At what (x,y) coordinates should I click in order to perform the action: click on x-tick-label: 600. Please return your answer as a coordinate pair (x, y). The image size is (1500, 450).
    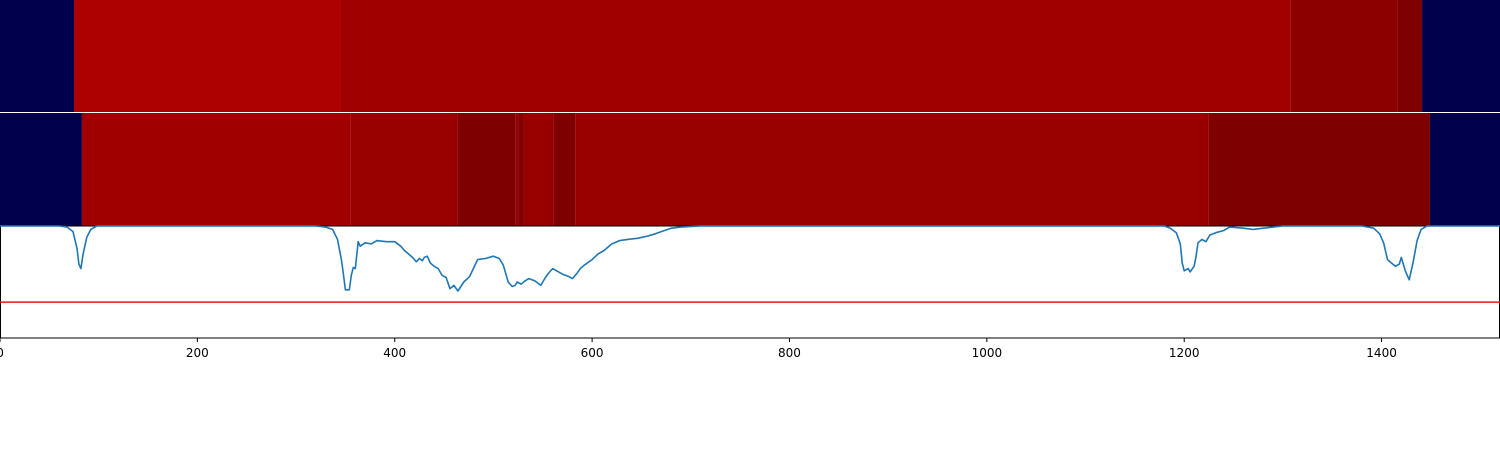
    Looking at the image, I should click on (592, 353).